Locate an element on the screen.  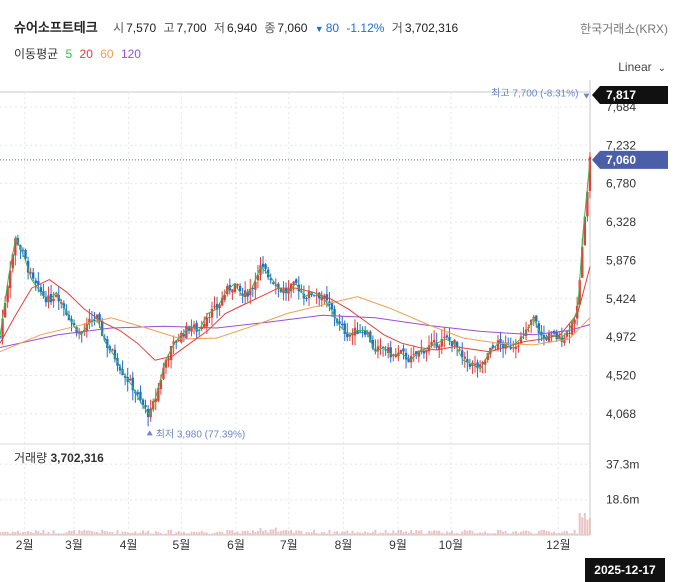
high-label: 고 is located at coordinates (169, 28).